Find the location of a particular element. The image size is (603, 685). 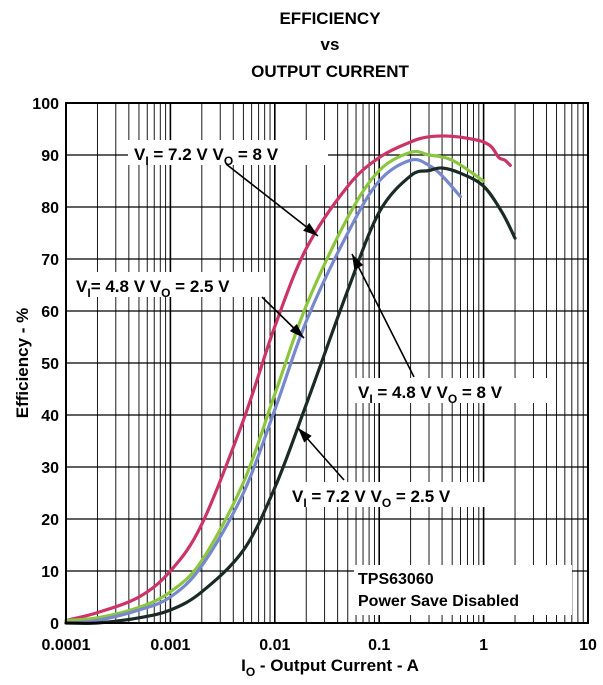

y-tick-label: 90 is located at coordinates (50, 156).